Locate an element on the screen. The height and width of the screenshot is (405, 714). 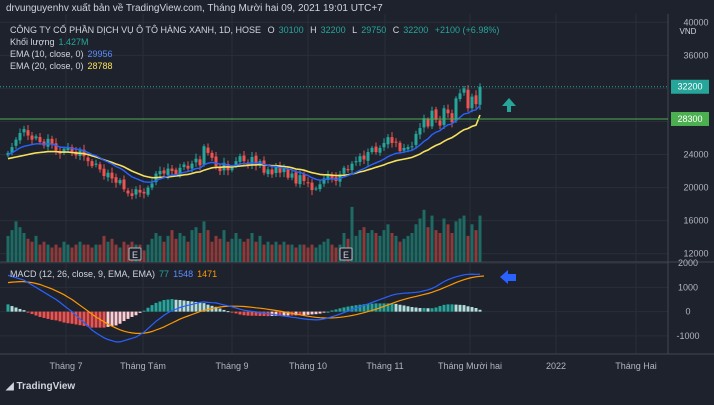
ema10-label: EMA (10, close, 0) is located at coordinates (47, 54).